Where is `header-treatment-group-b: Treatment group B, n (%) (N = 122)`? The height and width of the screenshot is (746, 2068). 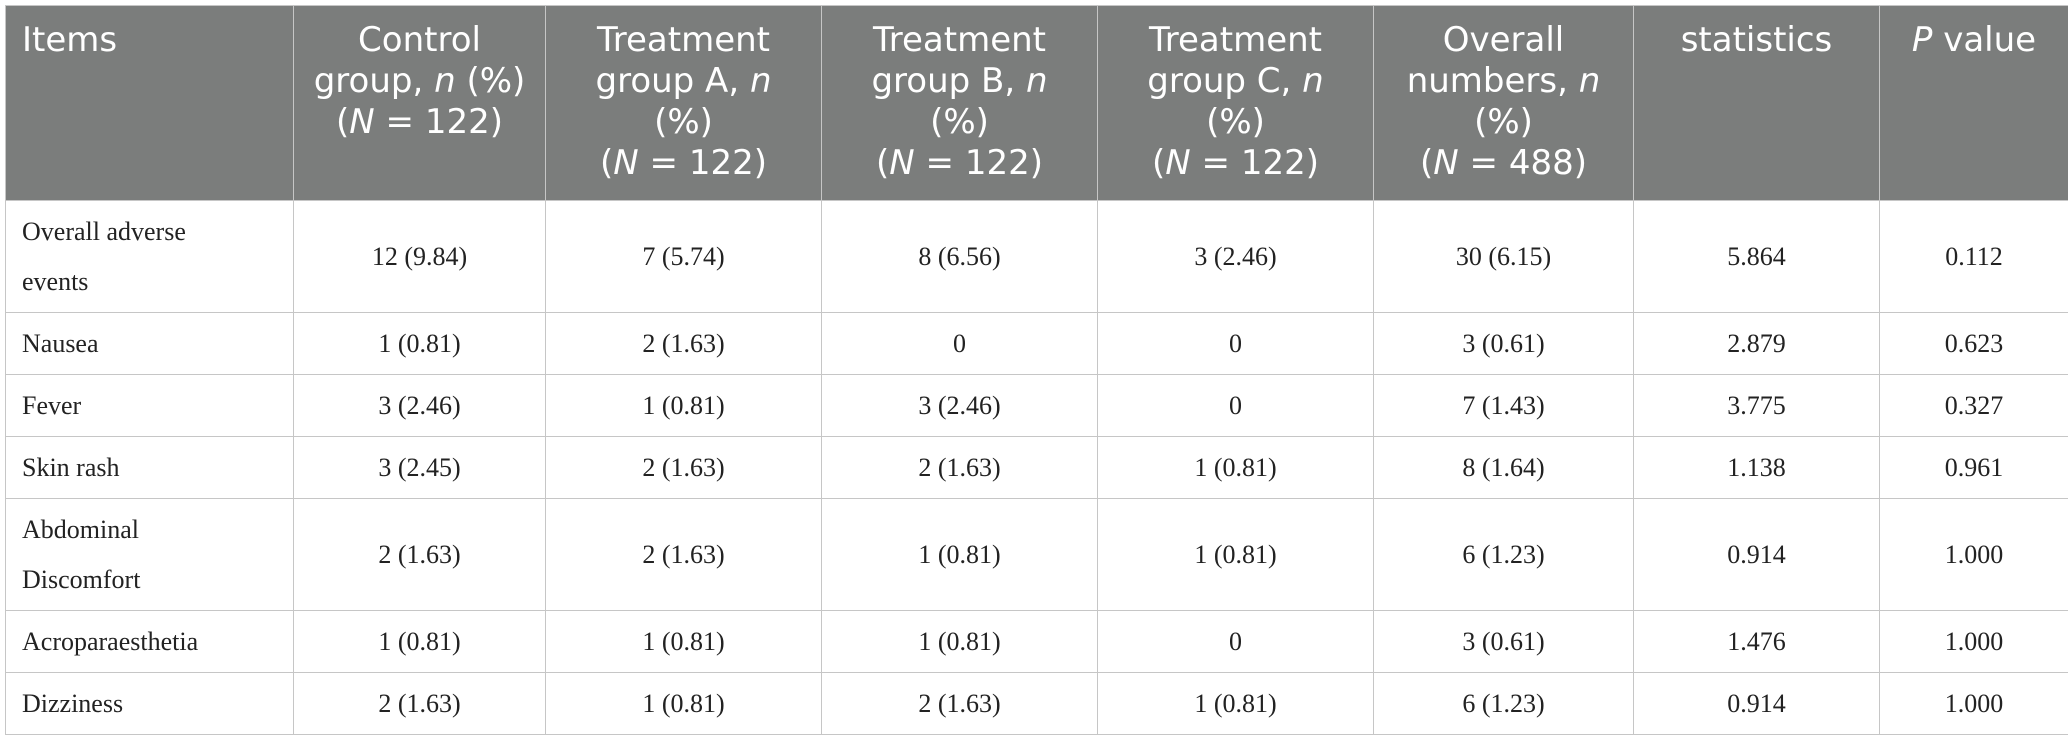
header-treatment-group-b: Treatment group B, n (%) (N = 122) is located at coordinates (959, 103).